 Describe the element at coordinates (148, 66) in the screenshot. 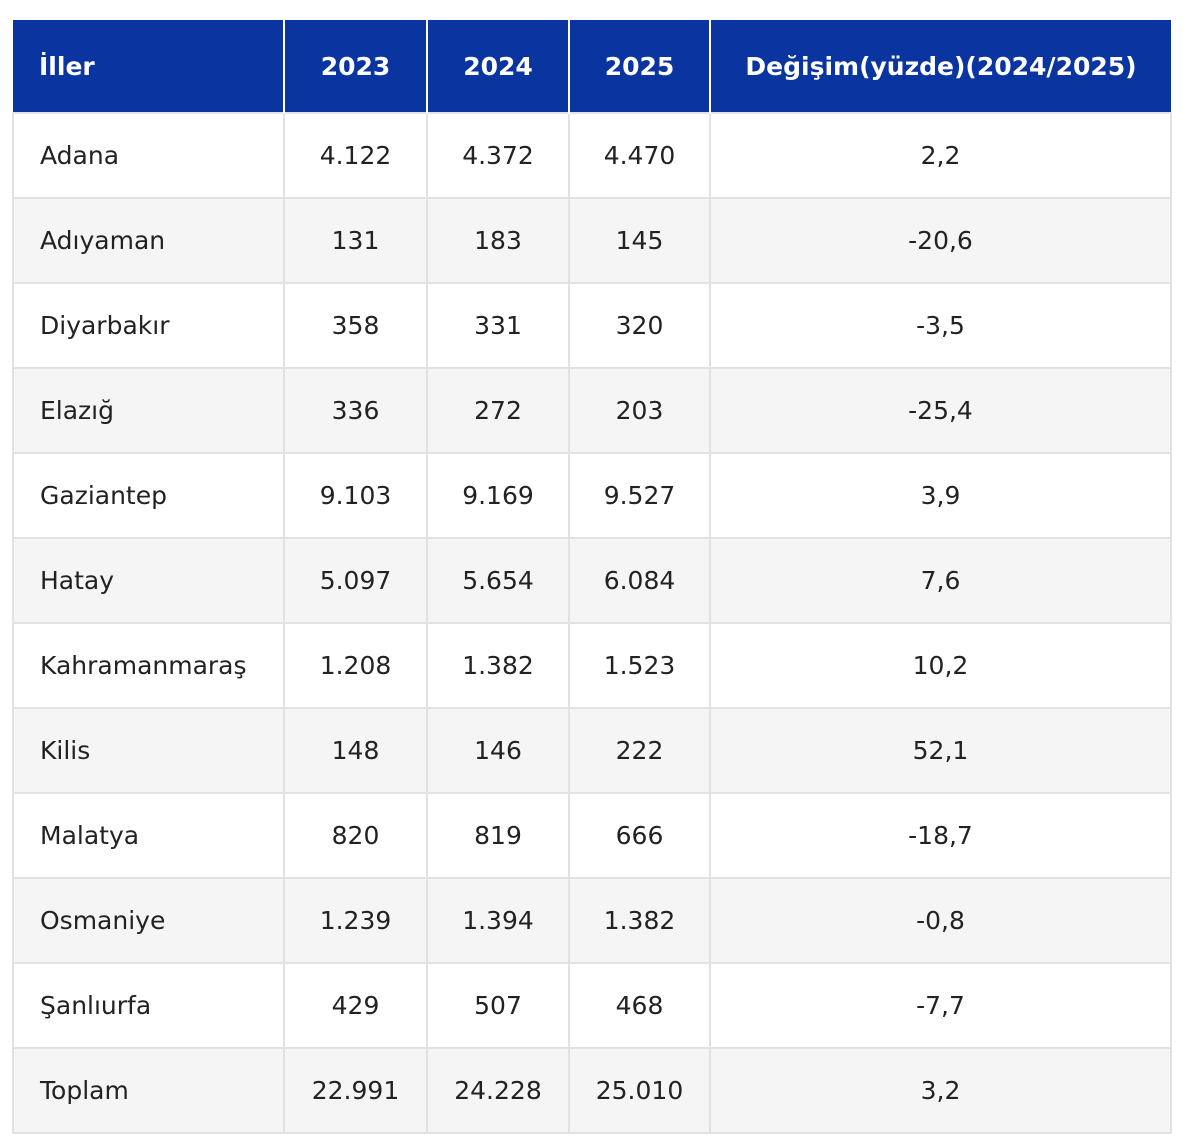

I see `header-cell: İller` at that location.